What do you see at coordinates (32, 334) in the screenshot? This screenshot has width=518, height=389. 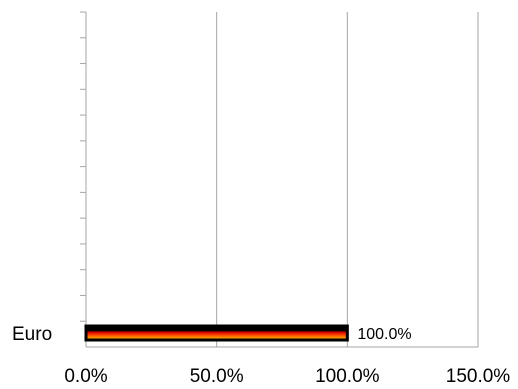 I see `category-label: Euro` at bounding box center [32, 334].